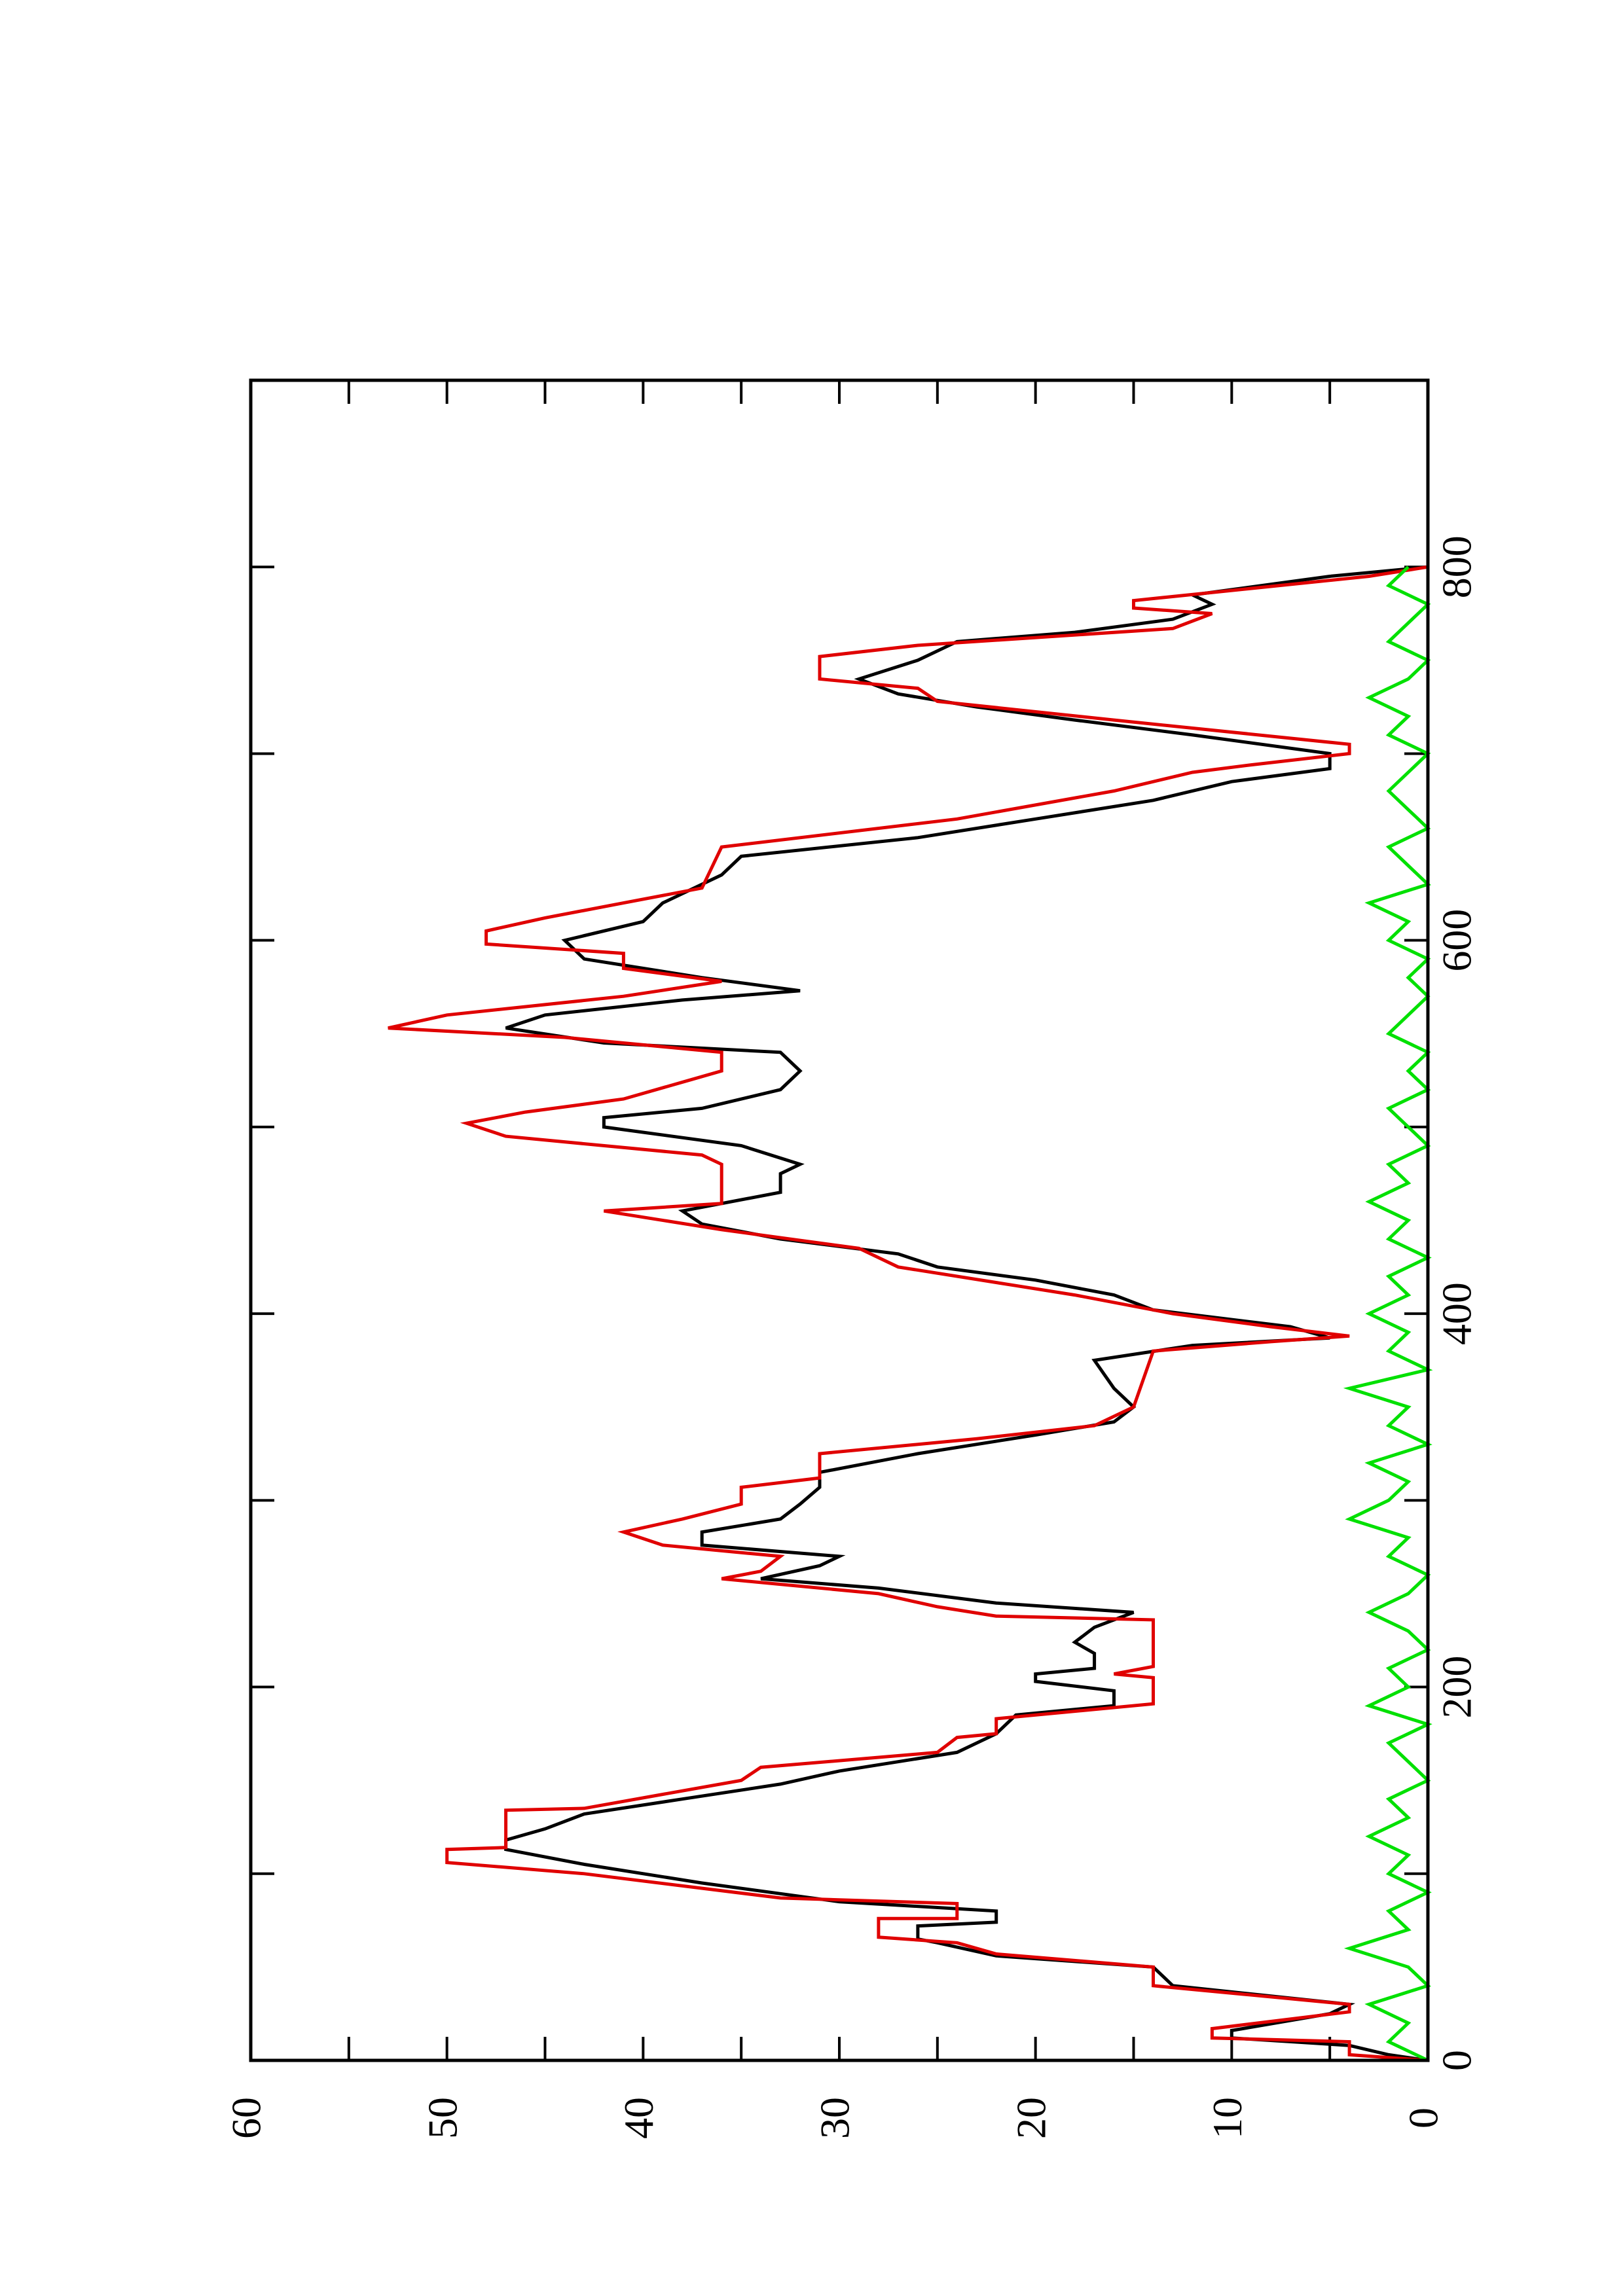  What do you see at coordinates (1227, 2118) in the screenshot?
I see `y-tick-label: 10` at bounding box center [1227, 2118].